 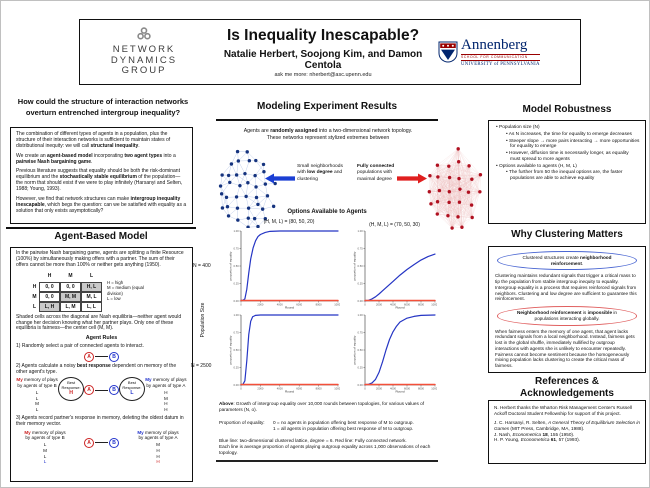 I want to click on middle-heading-rule, so click(x=327, y=120).